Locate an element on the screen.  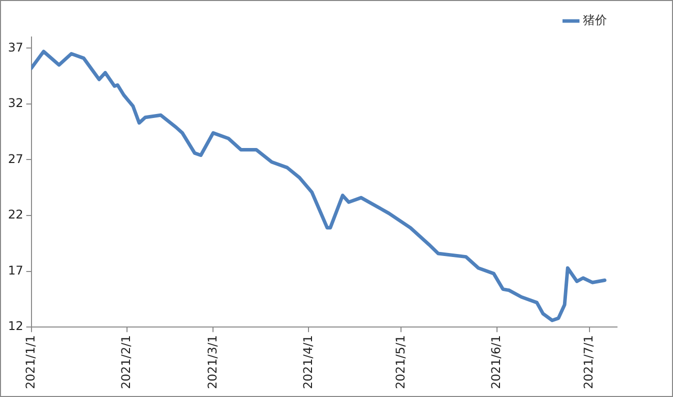
x-tick-label: 2021/5/1 is located at coordinates (400, 362).